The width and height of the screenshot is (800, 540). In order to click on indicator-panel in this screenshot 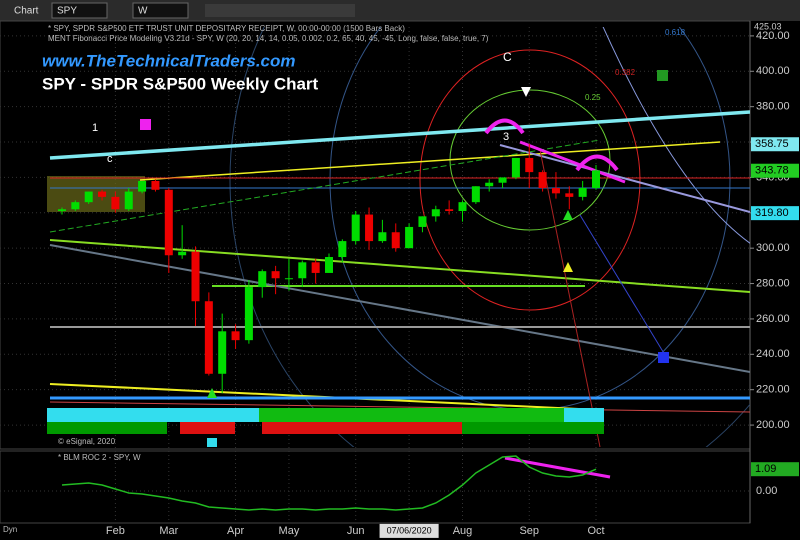, I will do `click(375, 487)`.